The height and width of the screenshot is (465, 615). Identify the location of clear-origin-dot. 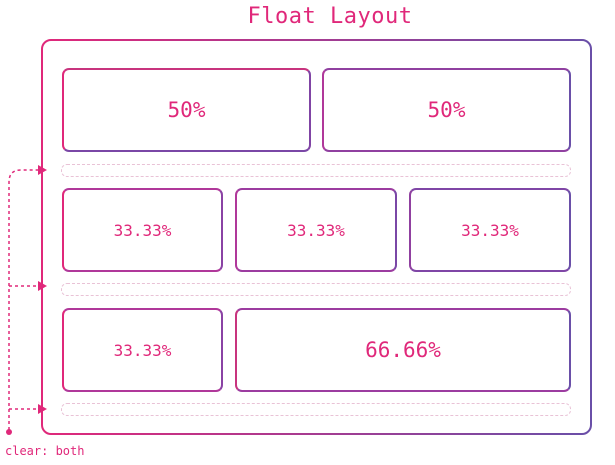
(9, 432).